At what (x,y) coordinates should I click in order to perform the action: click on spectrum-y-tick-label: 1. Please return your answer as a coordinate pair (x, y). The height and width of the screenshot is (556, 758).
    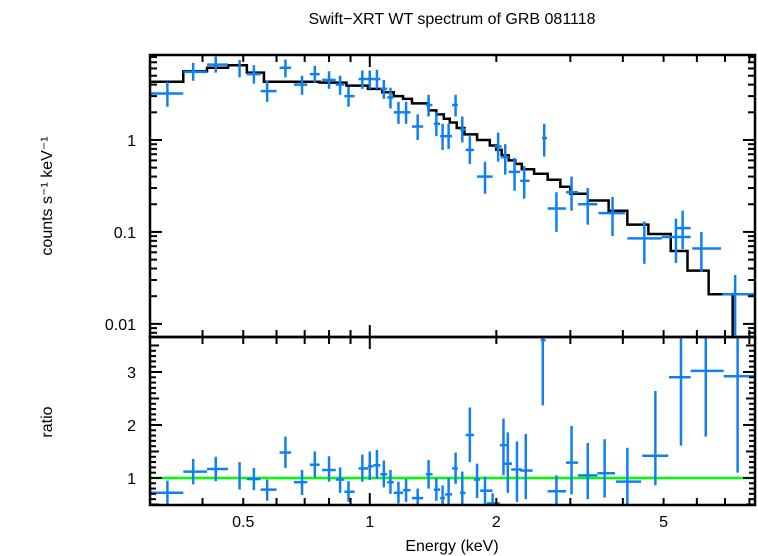
    Looking at the image, I should click on (131, 141).